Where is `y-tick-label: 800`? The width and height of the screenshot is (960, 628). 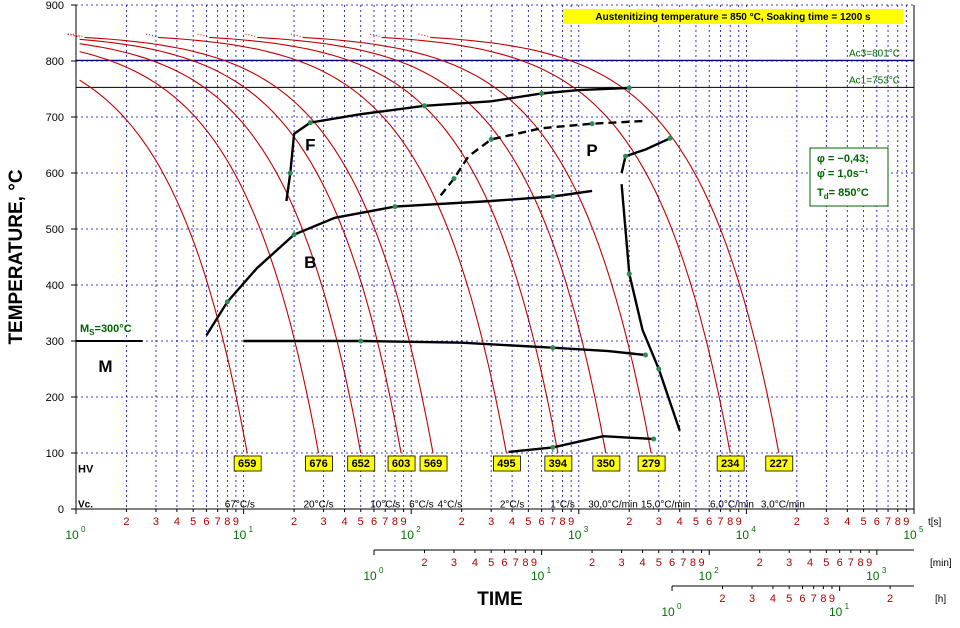 y-tick-label: 800 is located at coordinates (55, 62).